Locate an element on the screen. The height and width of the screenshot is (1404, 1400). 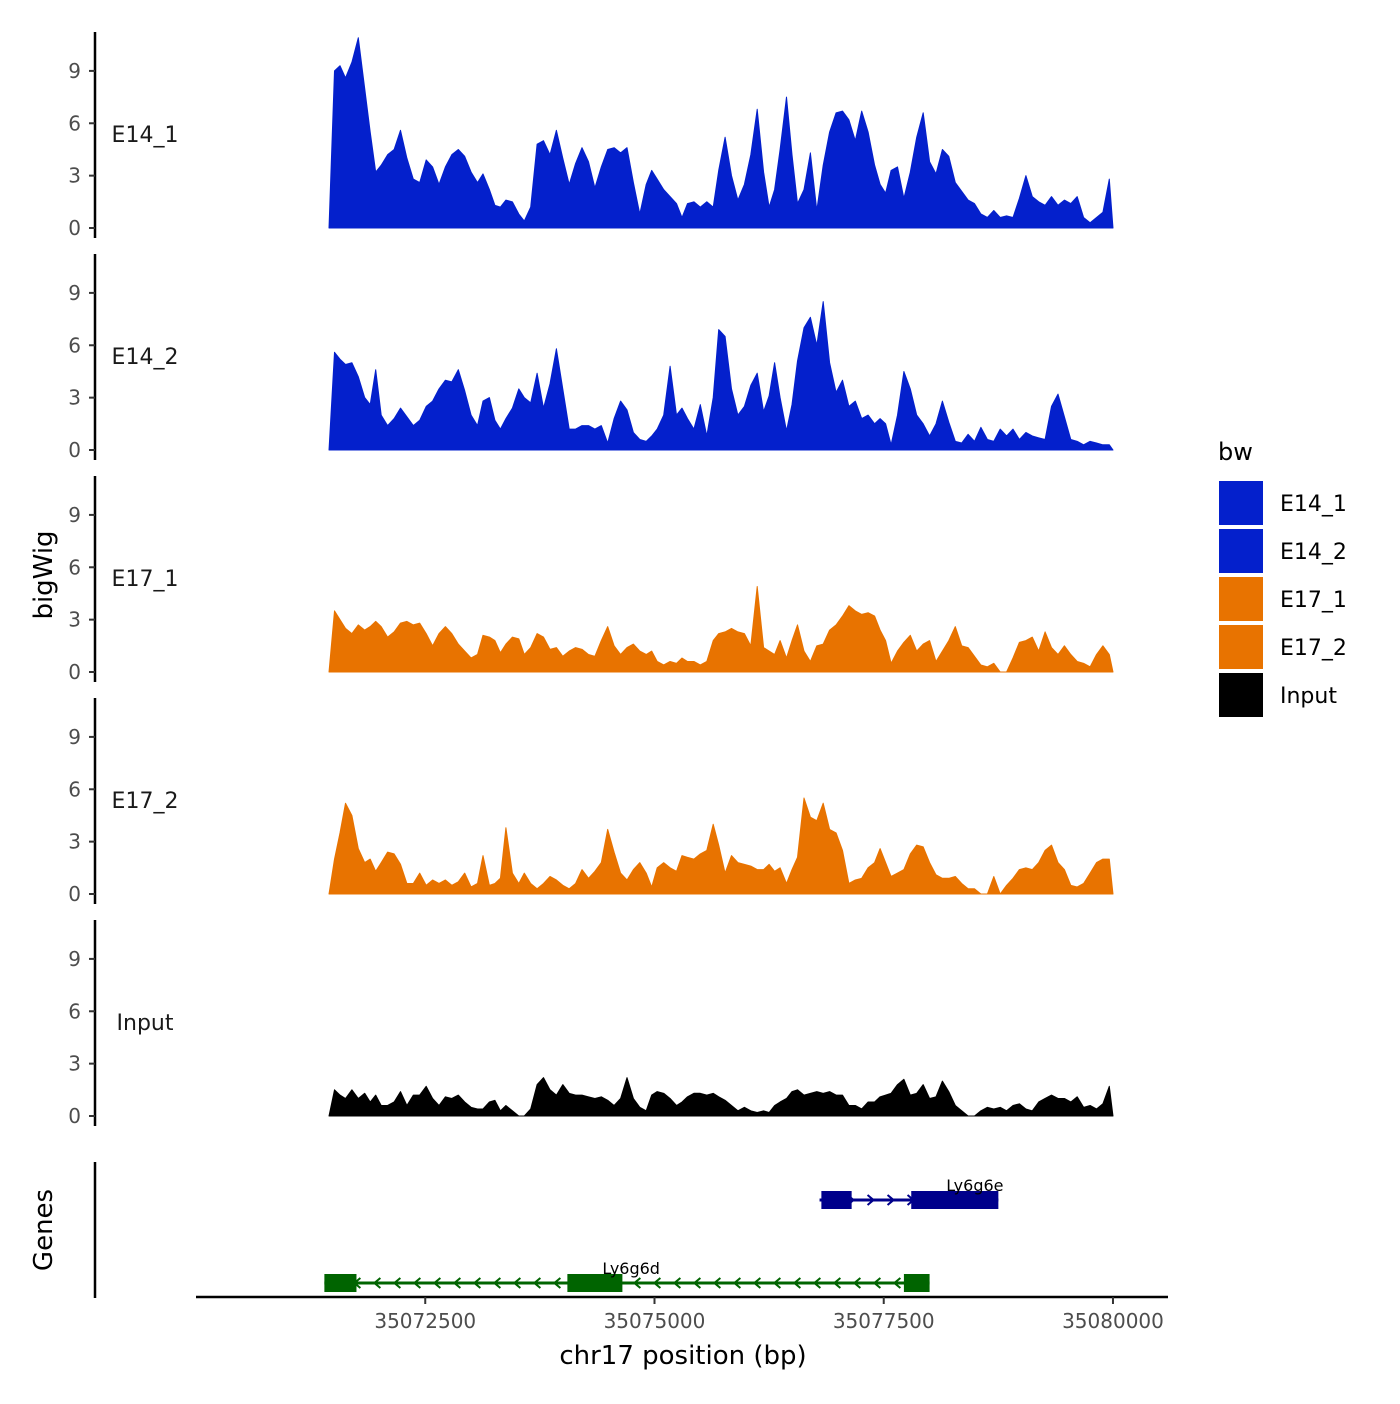
gene-label: Ly6g6e is located at coordinates (974, 1185).